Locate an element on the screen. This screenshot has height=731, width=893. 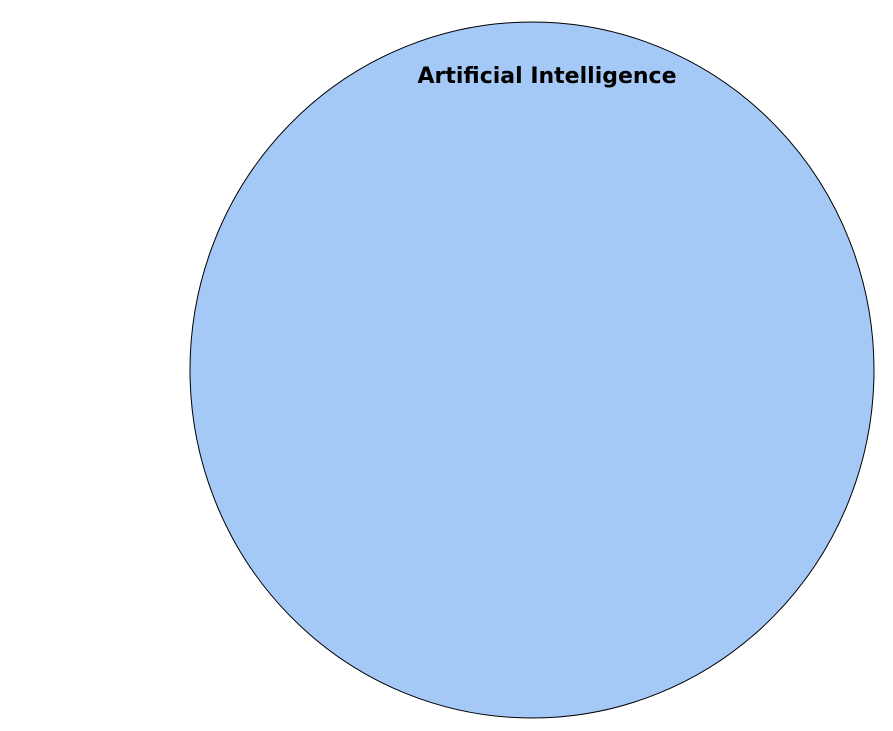
artificial-intelligence-label: Artificial Intelligence is located at coordinates (546, 76).